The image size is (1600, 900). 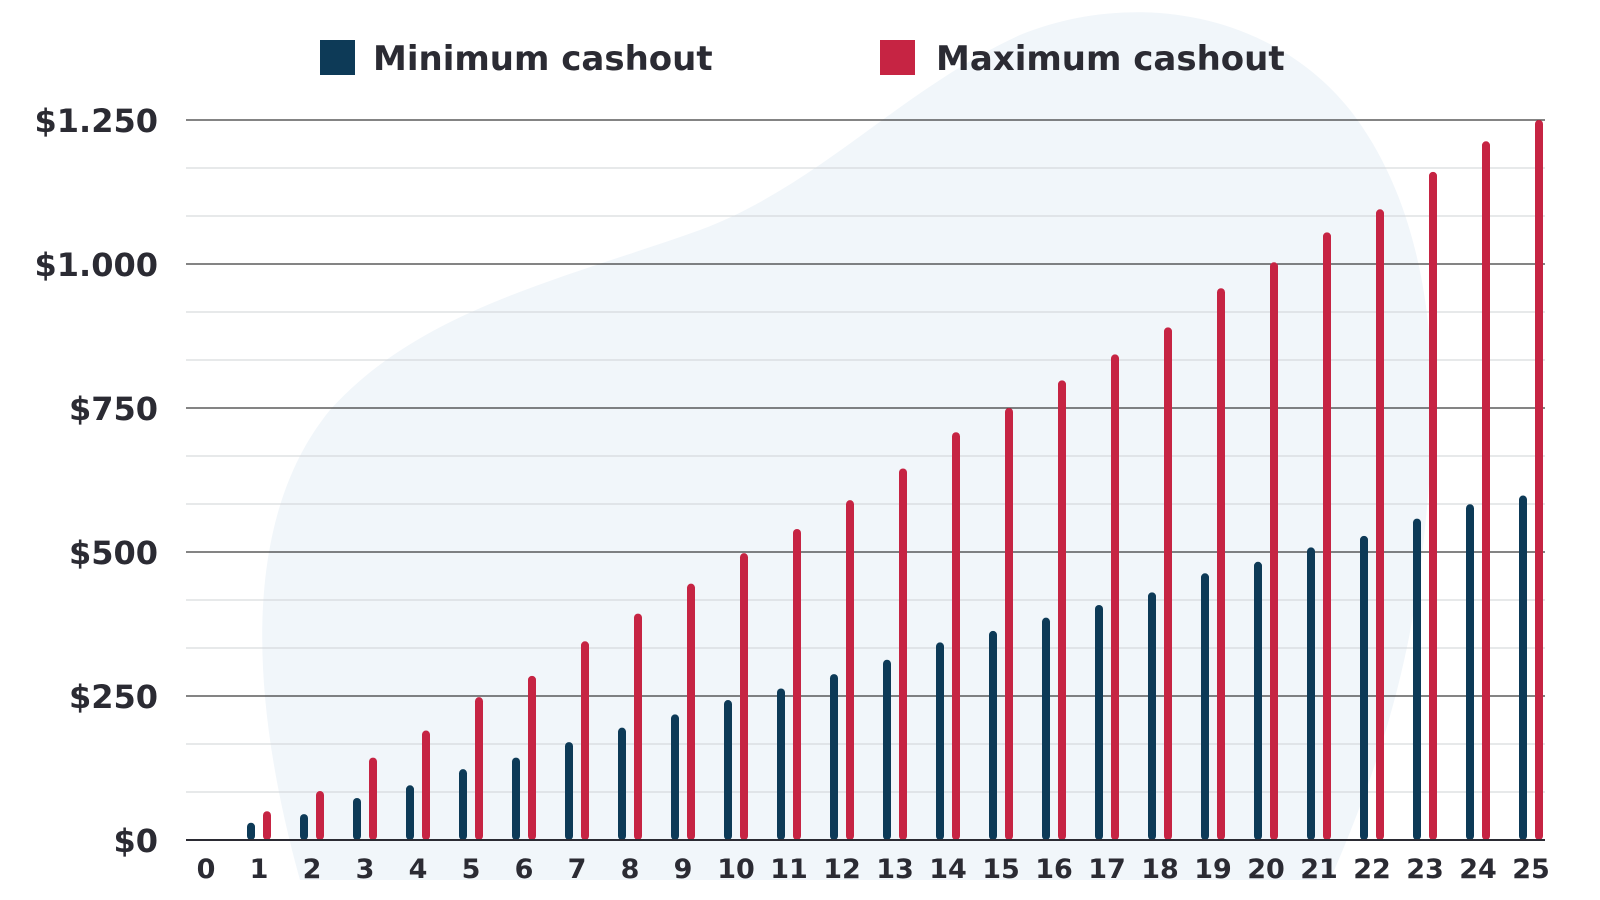 What do you see at coordinates (337, 57) in the screenshot?
I see `legend-swatch-minimum` at bounding box center [337, 57].